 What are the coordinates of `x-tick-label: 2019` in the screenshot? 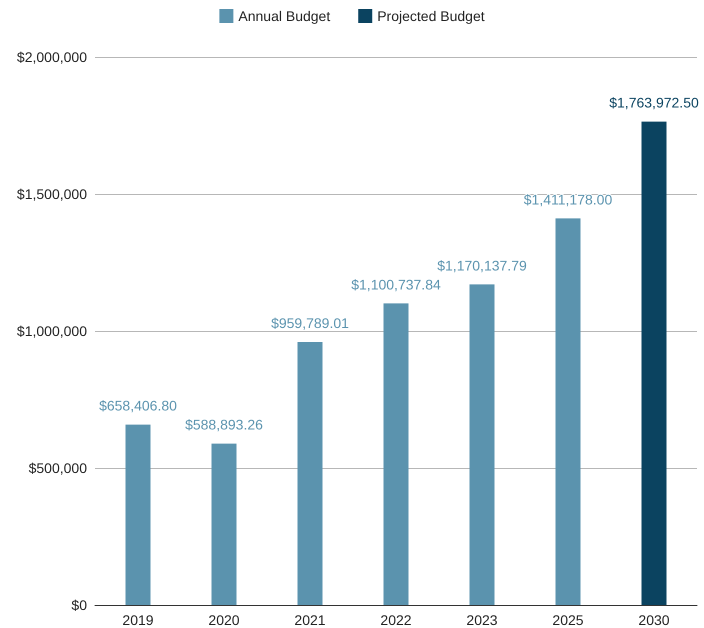 It's located at (138, 620).